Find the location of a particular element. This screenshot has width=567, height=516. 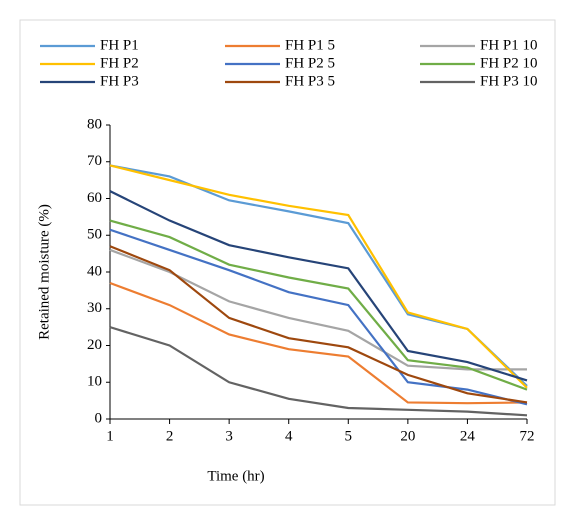

y-tick-label: 80 is located at coordinates (94, 124).